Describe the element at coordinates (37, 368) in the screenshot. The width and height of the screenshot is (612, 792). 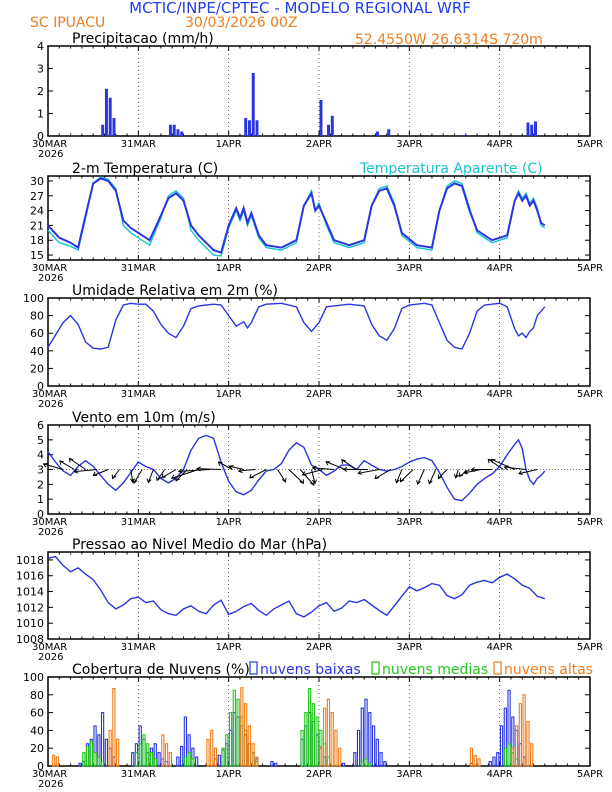
I see `y-tick-label: 20` at that location.